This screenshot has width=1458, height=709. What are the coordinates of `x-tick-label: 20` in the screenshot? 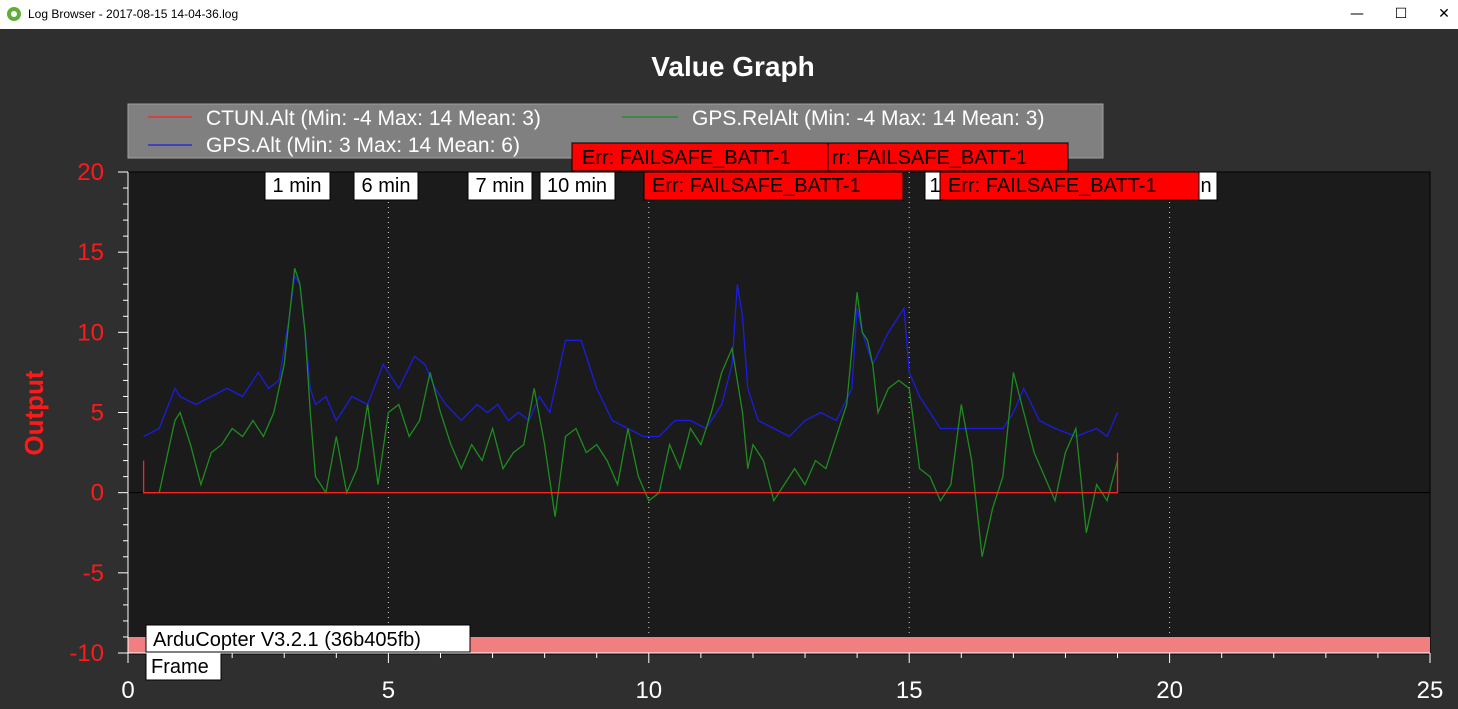 It's located at (1169, 690).